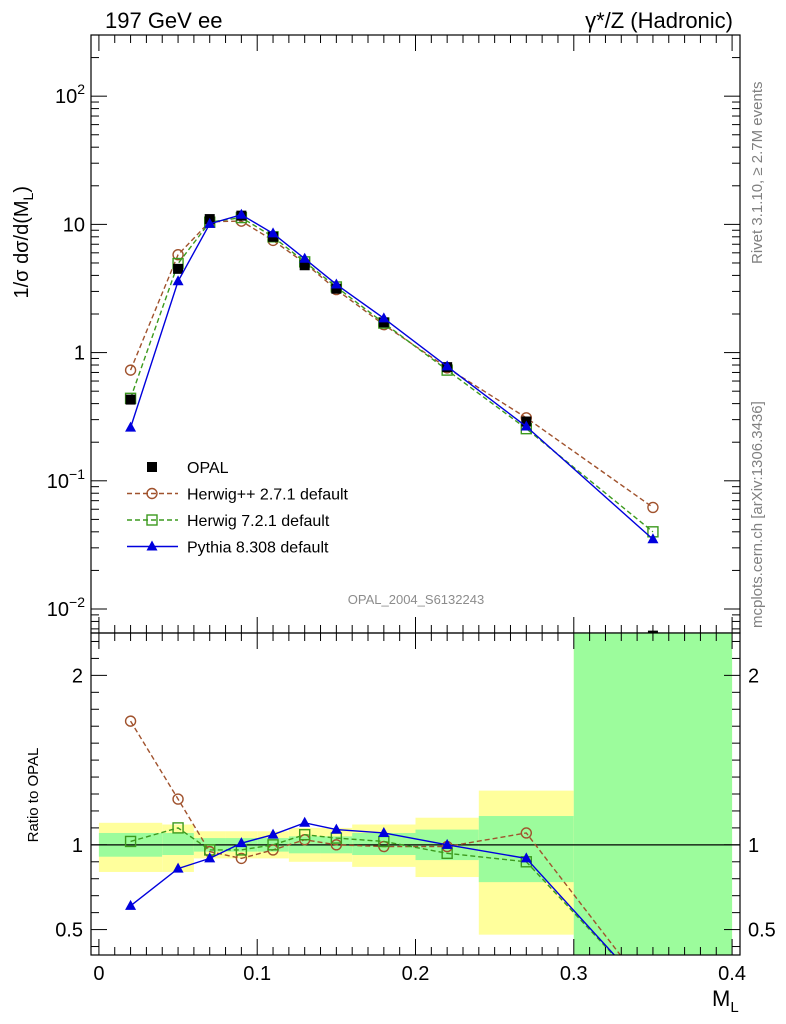  I want to click on ratio-ylabel: Ratio to OPAL, so click(33, 795).